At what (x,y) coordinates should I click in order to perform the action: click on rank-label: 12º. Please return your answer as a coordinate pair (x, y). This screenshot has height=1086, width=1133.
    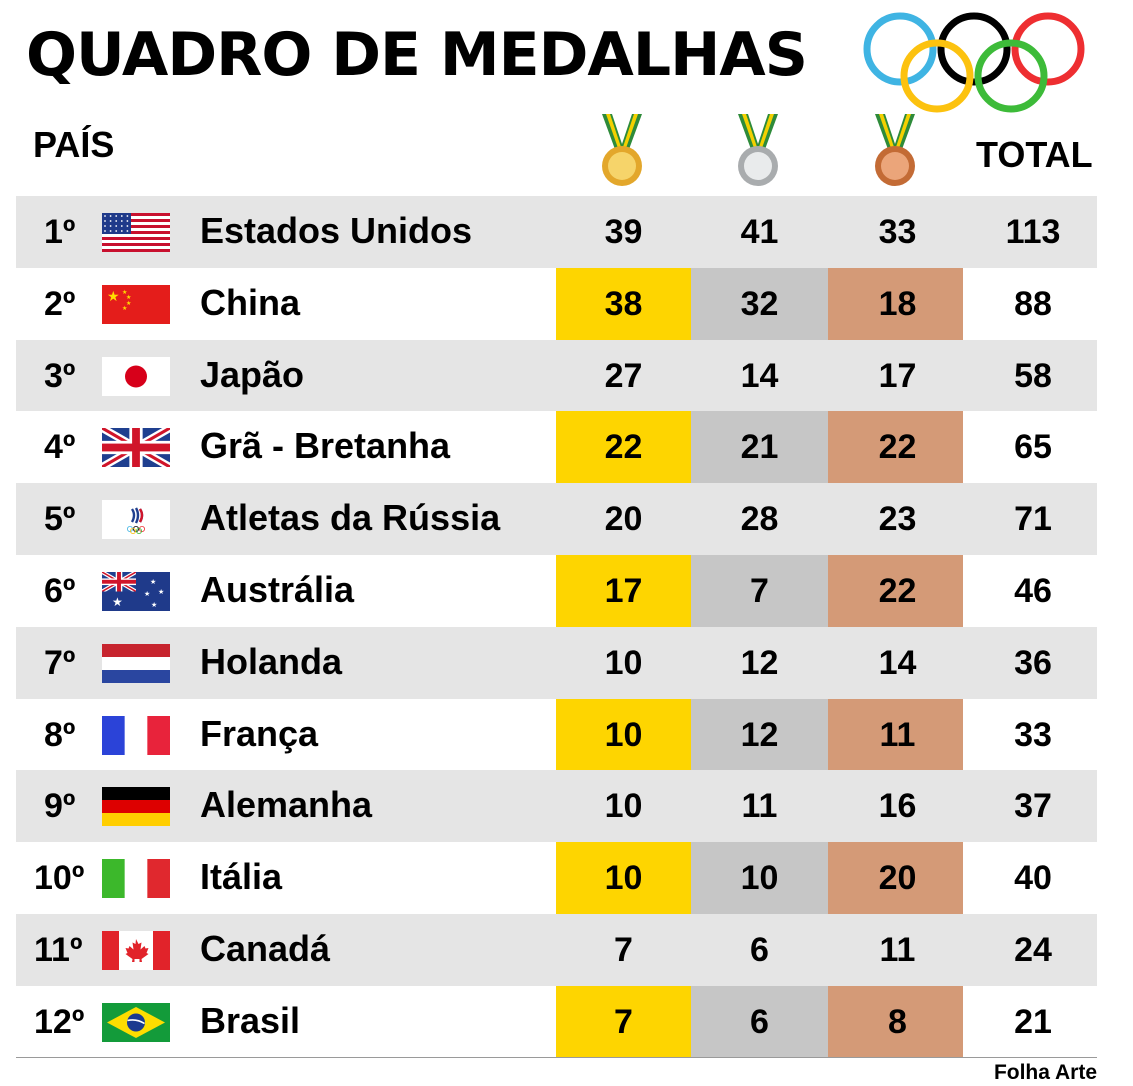
    Looking at the image, I should click on (59, 1021).